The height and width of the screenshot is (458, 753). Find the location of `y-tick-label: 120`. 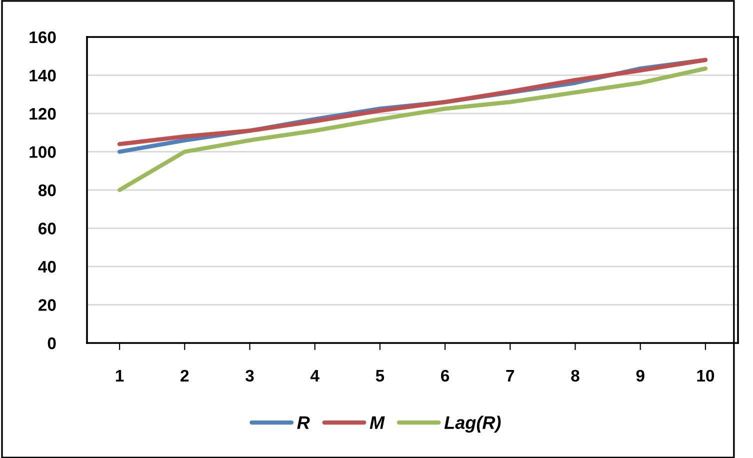

y-tick-label: 120 is located at coordinates (43, 114).